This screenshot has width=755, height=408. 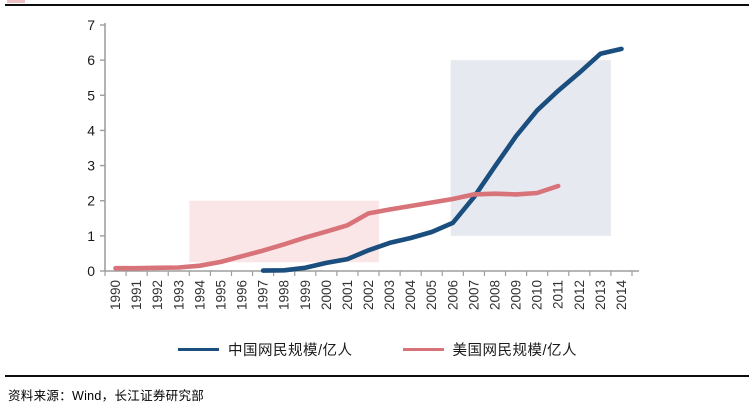 I want to click on y-tick-label: 4, so click(x=91, y=130).